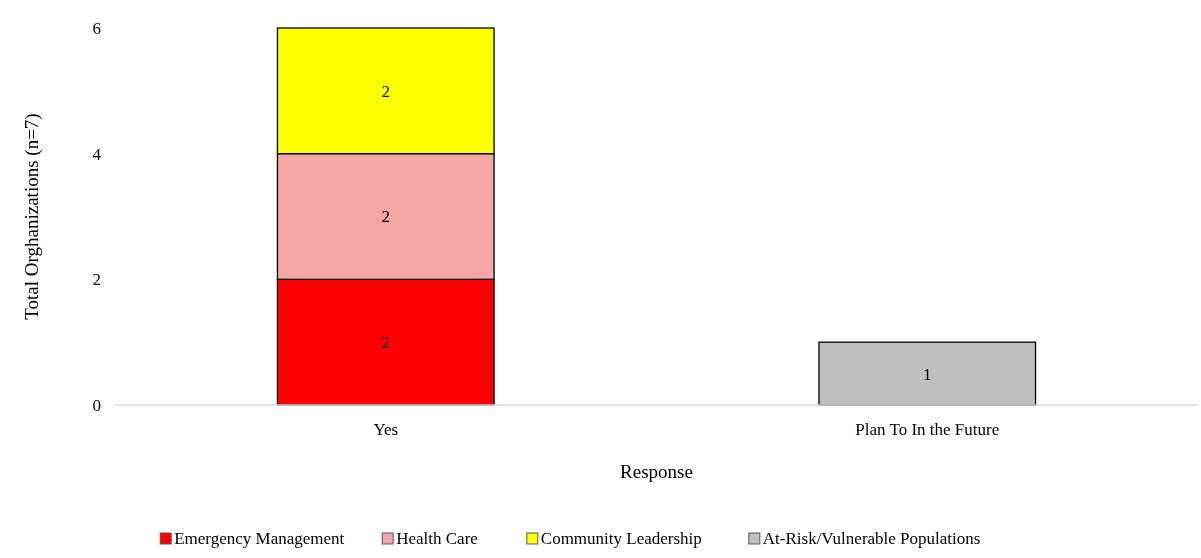 This screenshot has height=558, width=1201. What do you see at coordinates (656, 471) in the screenshot?
I see `x-axis-title: Response` at bounding box center [656, 471].